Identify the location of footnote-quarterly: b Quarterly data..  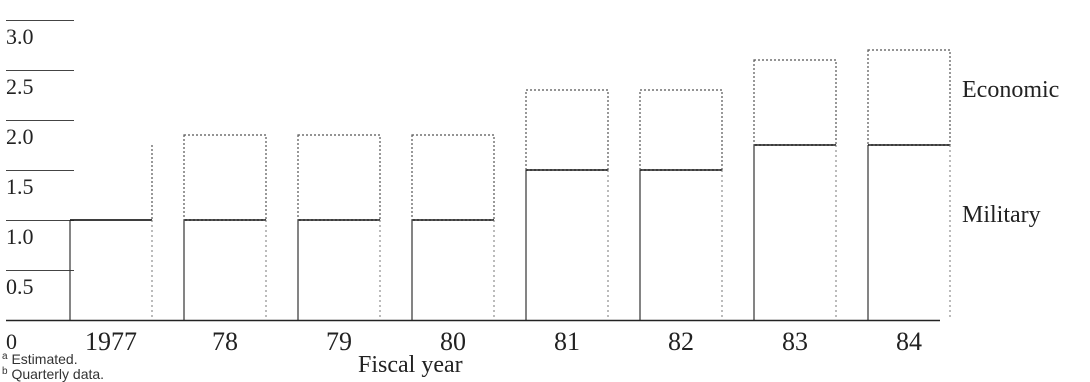
(53, 371).